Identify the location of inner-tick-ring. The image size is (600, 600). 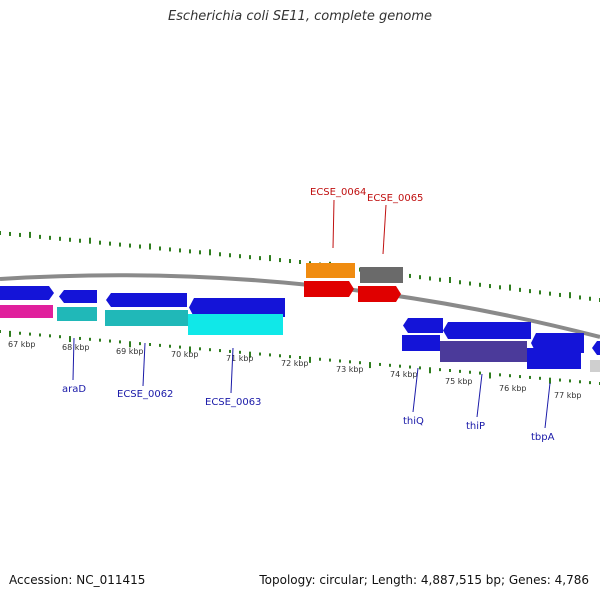
(300, 357).